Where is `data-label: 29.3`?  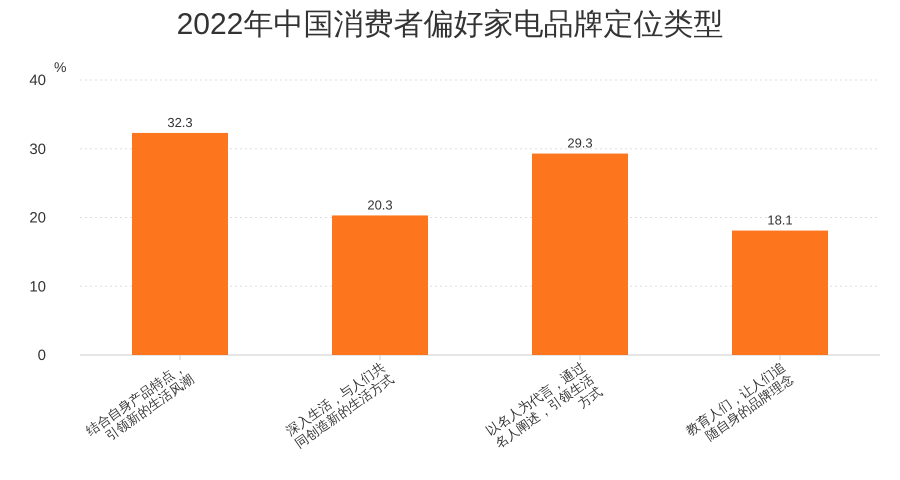
data-label: 29.3 is located at coordinates (580, 143).